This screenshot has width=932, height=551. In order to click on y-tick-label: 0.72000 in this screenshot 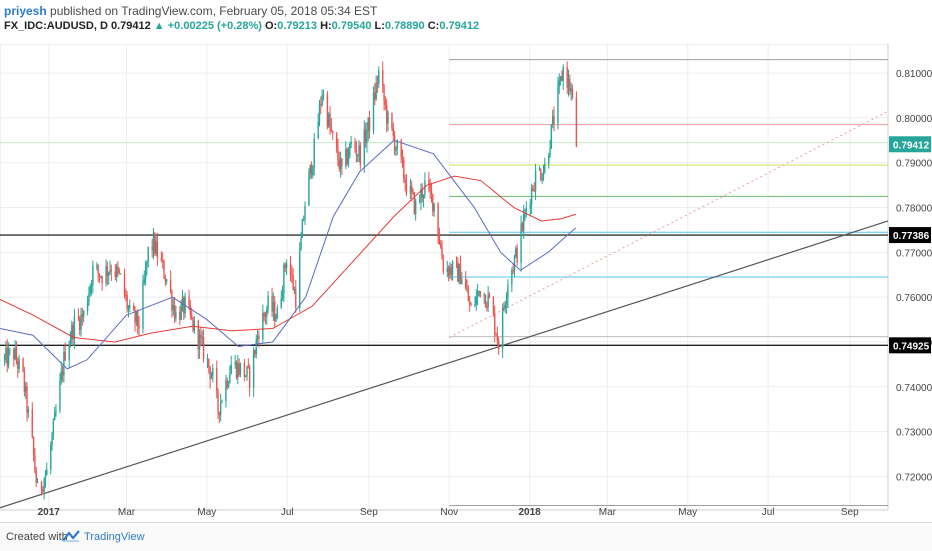, I will do `click(914, 477)`.